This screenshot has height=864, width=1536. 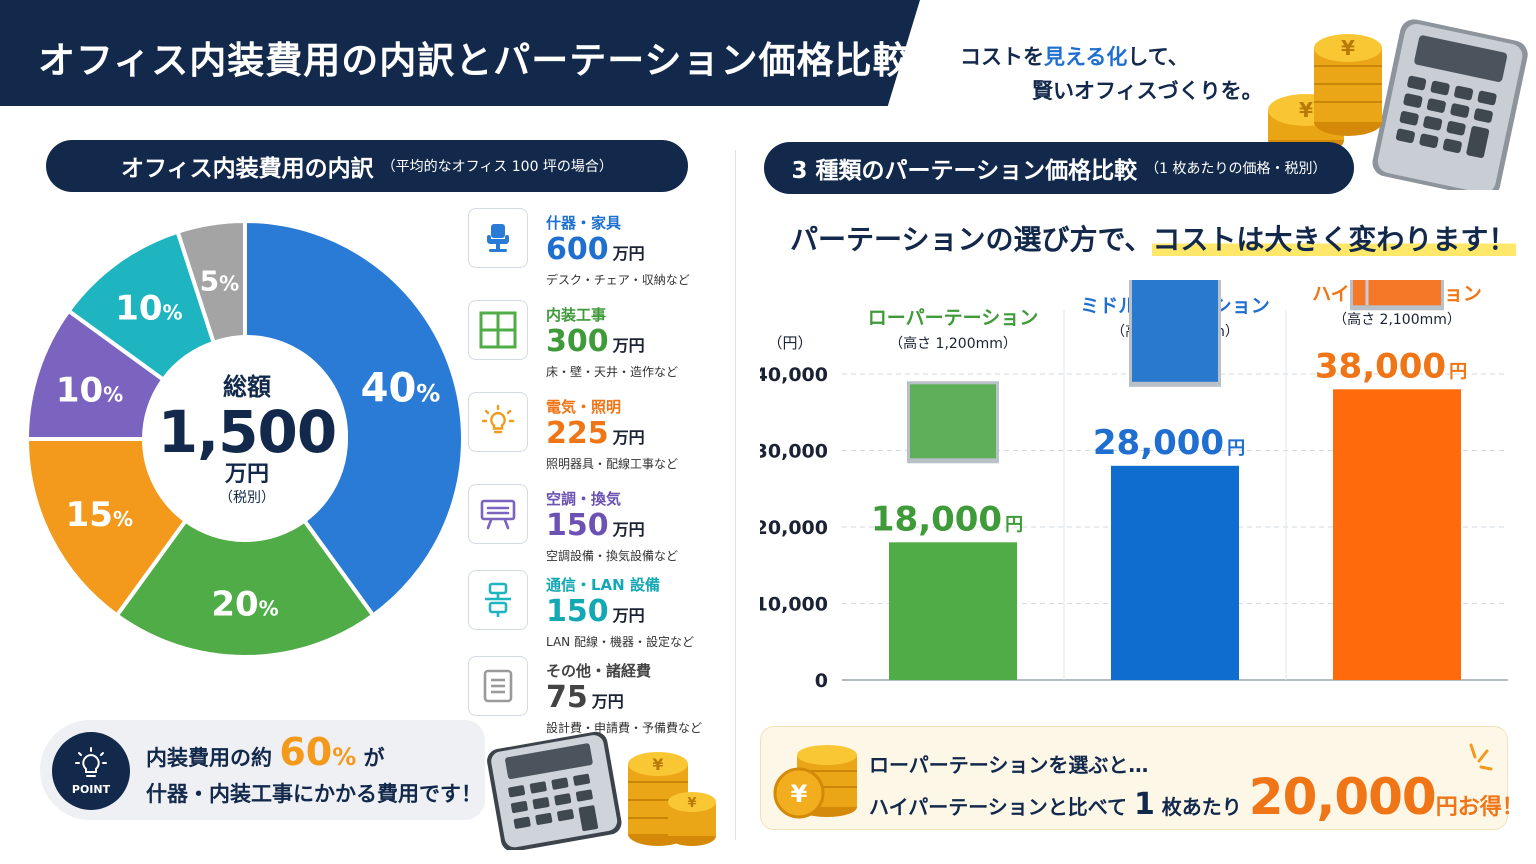 What do you see at coordinates (1001, 807) in the screenshot?
I see `savings-pre: ハイパーテーションと比べて` at bounding box center [1001, 807].